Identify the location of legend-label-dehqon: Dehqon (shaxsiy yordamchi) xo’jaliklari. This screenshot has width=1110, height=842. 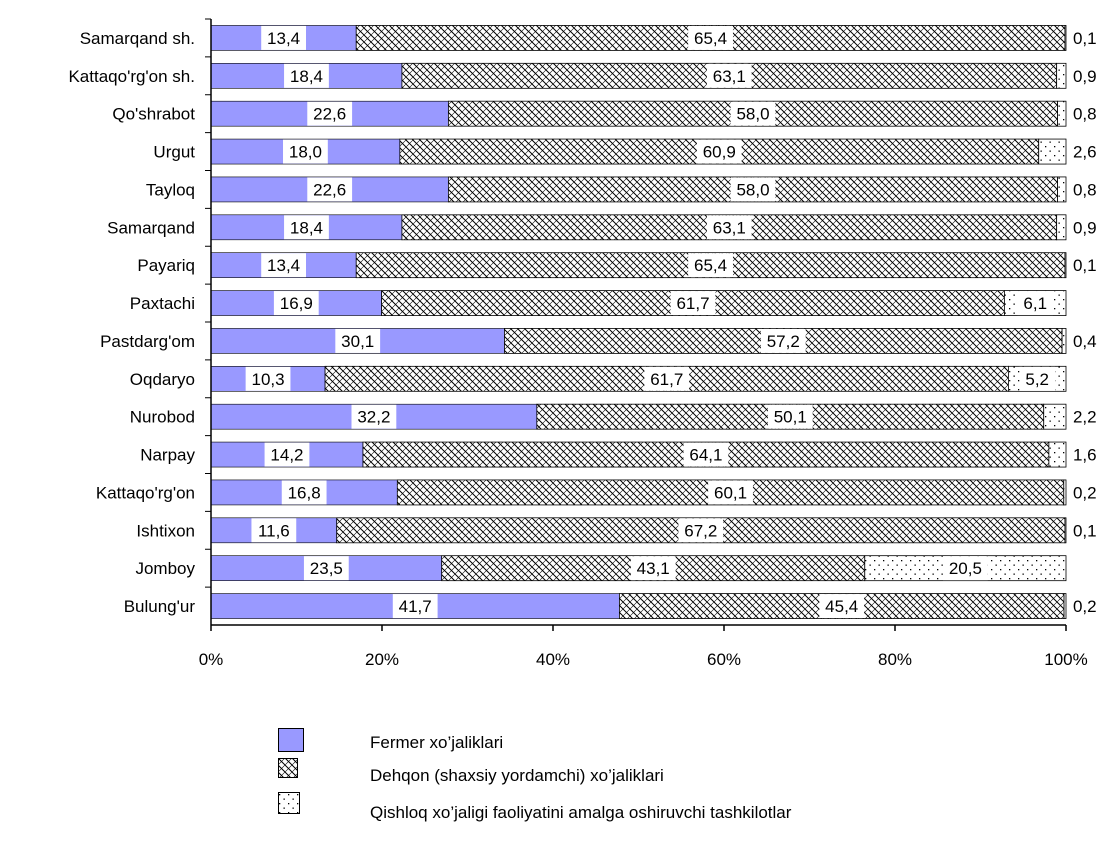
(517, 775).